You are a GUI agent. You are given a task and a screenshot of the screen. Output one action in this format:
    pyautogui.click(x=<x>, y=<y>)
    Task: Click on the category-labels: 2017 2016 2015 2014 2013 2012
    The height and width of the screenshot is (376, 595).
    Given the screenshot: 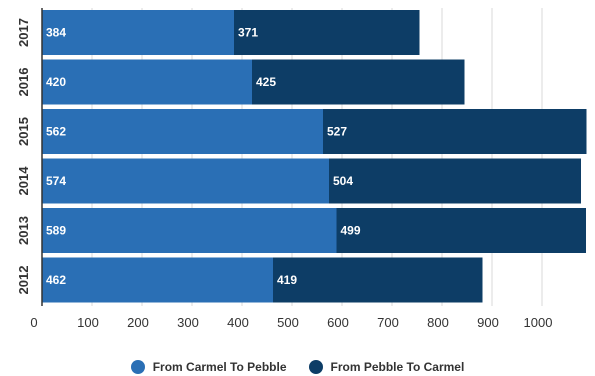 What is the action you would take?
    pyautogui.click(x=23, y=156)
    